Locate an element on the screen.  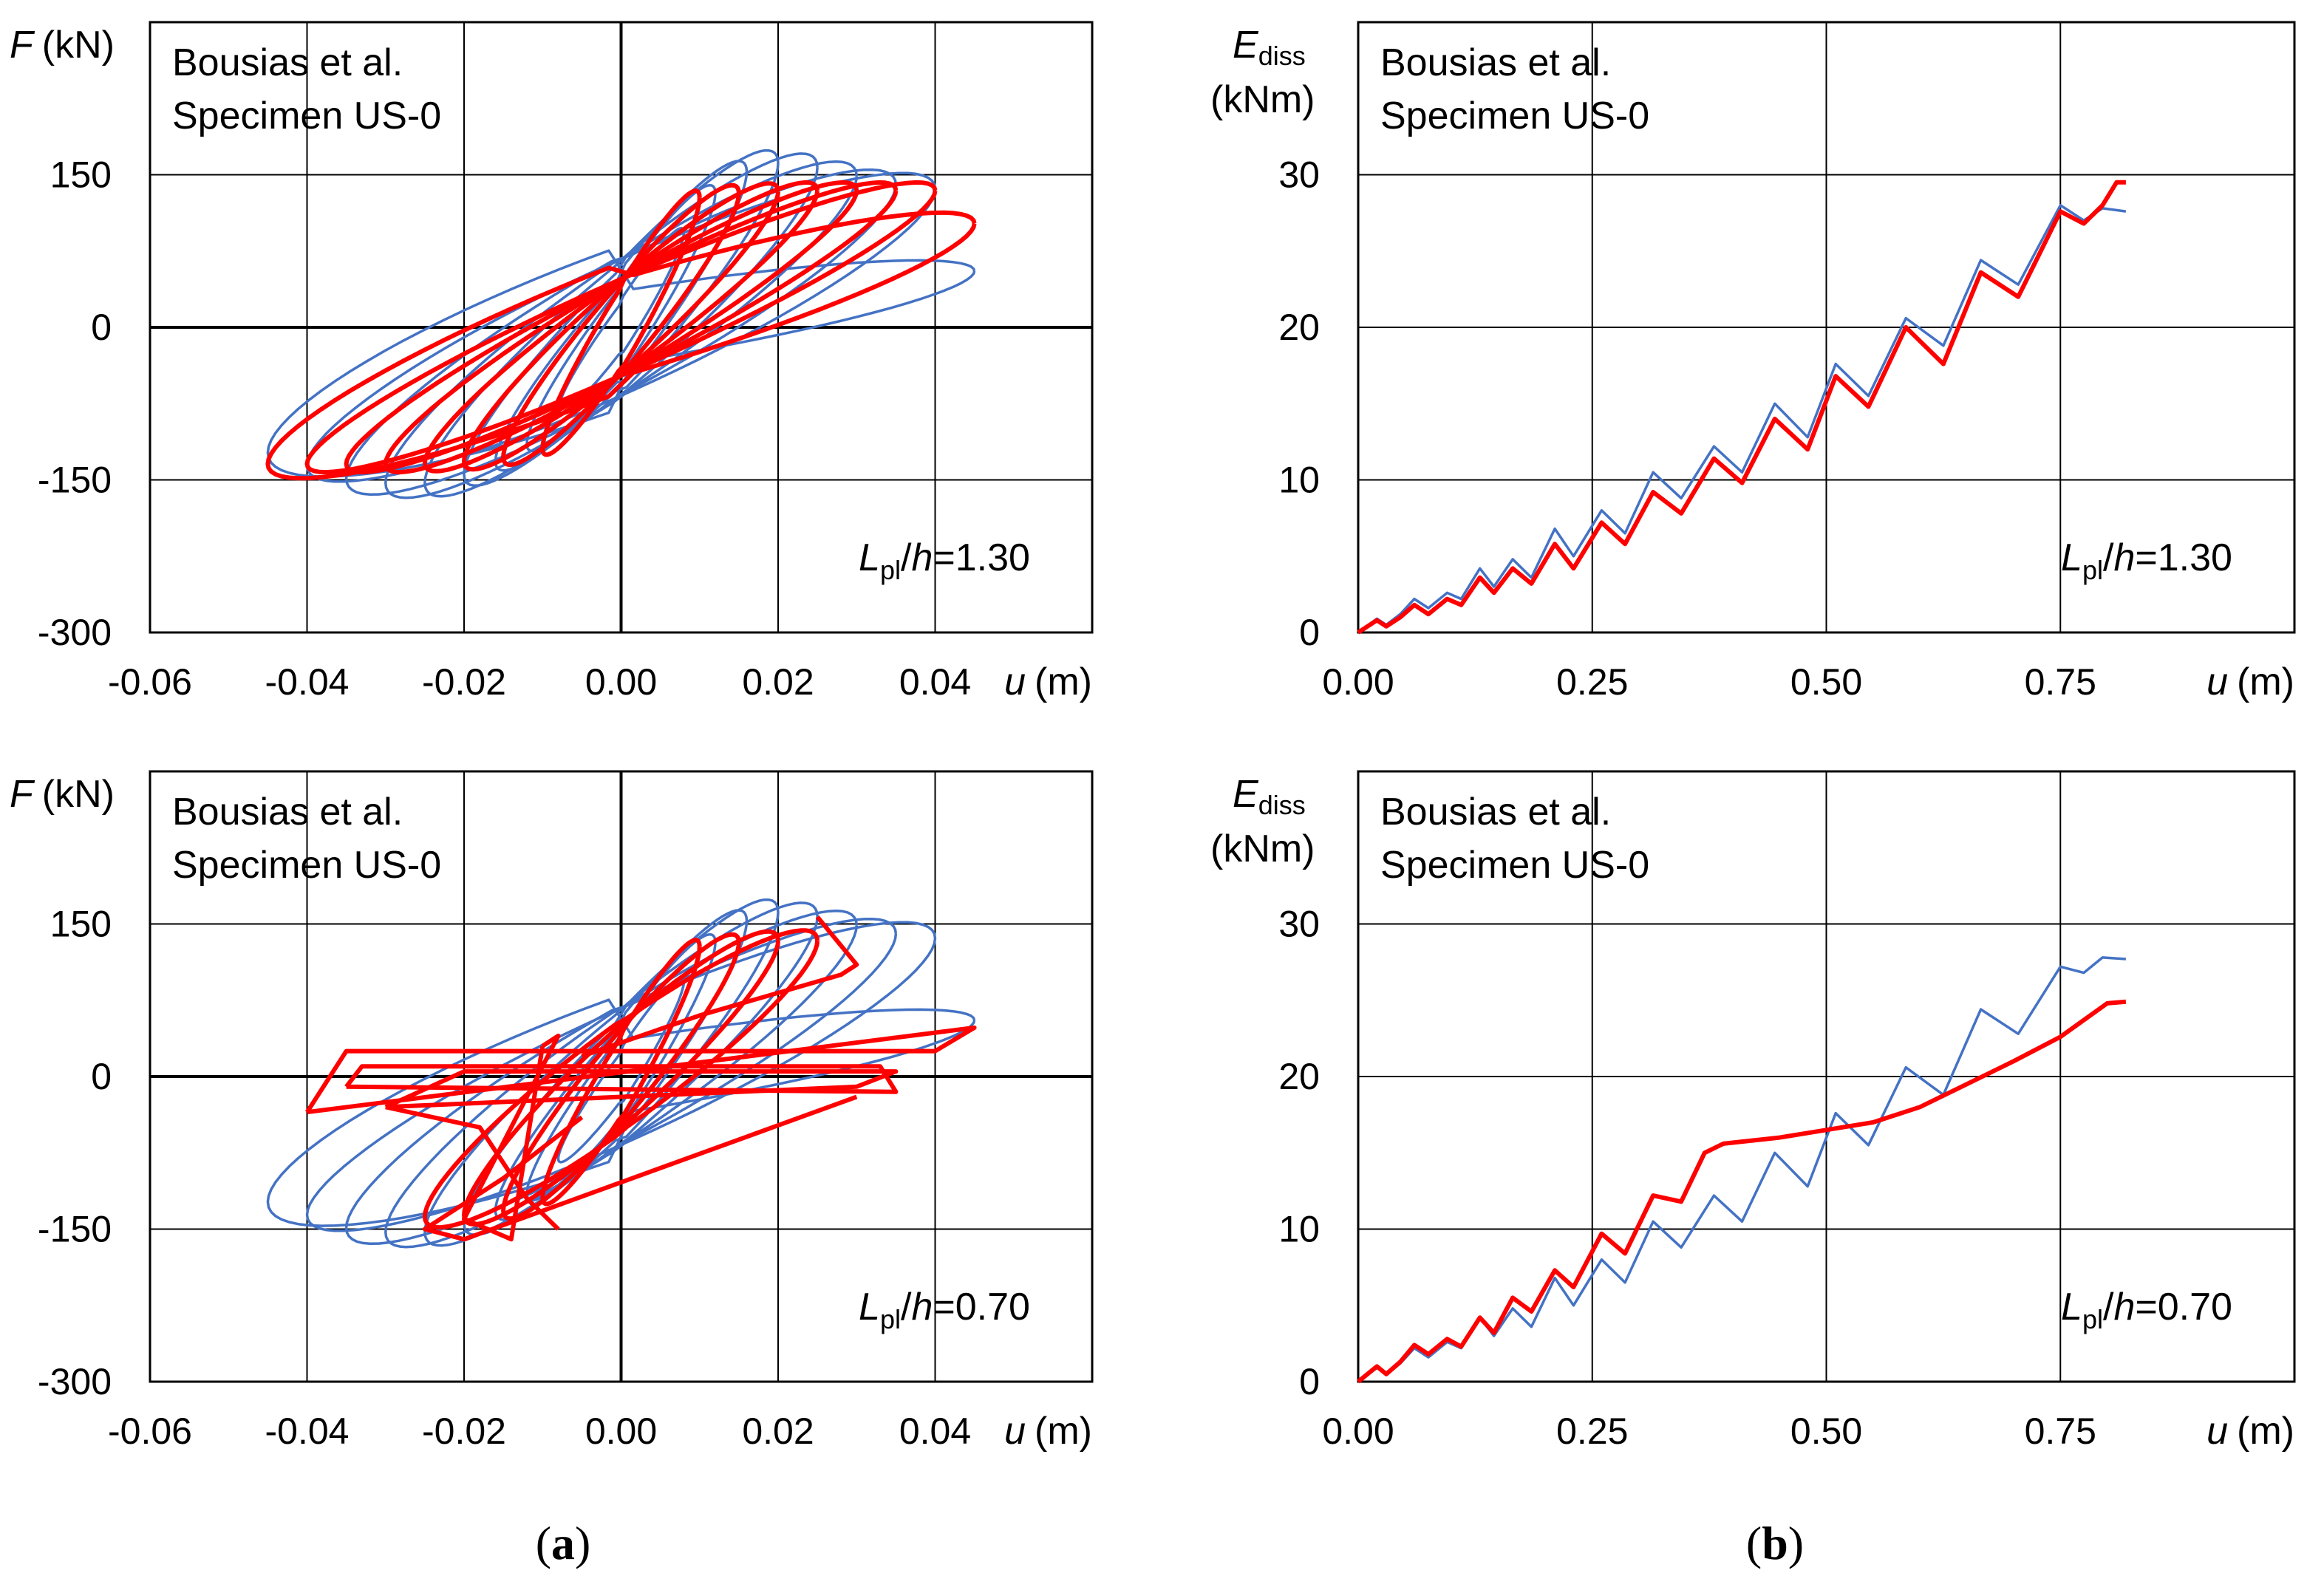
caption-b: (b) is located at coordinates (1775, 1543).